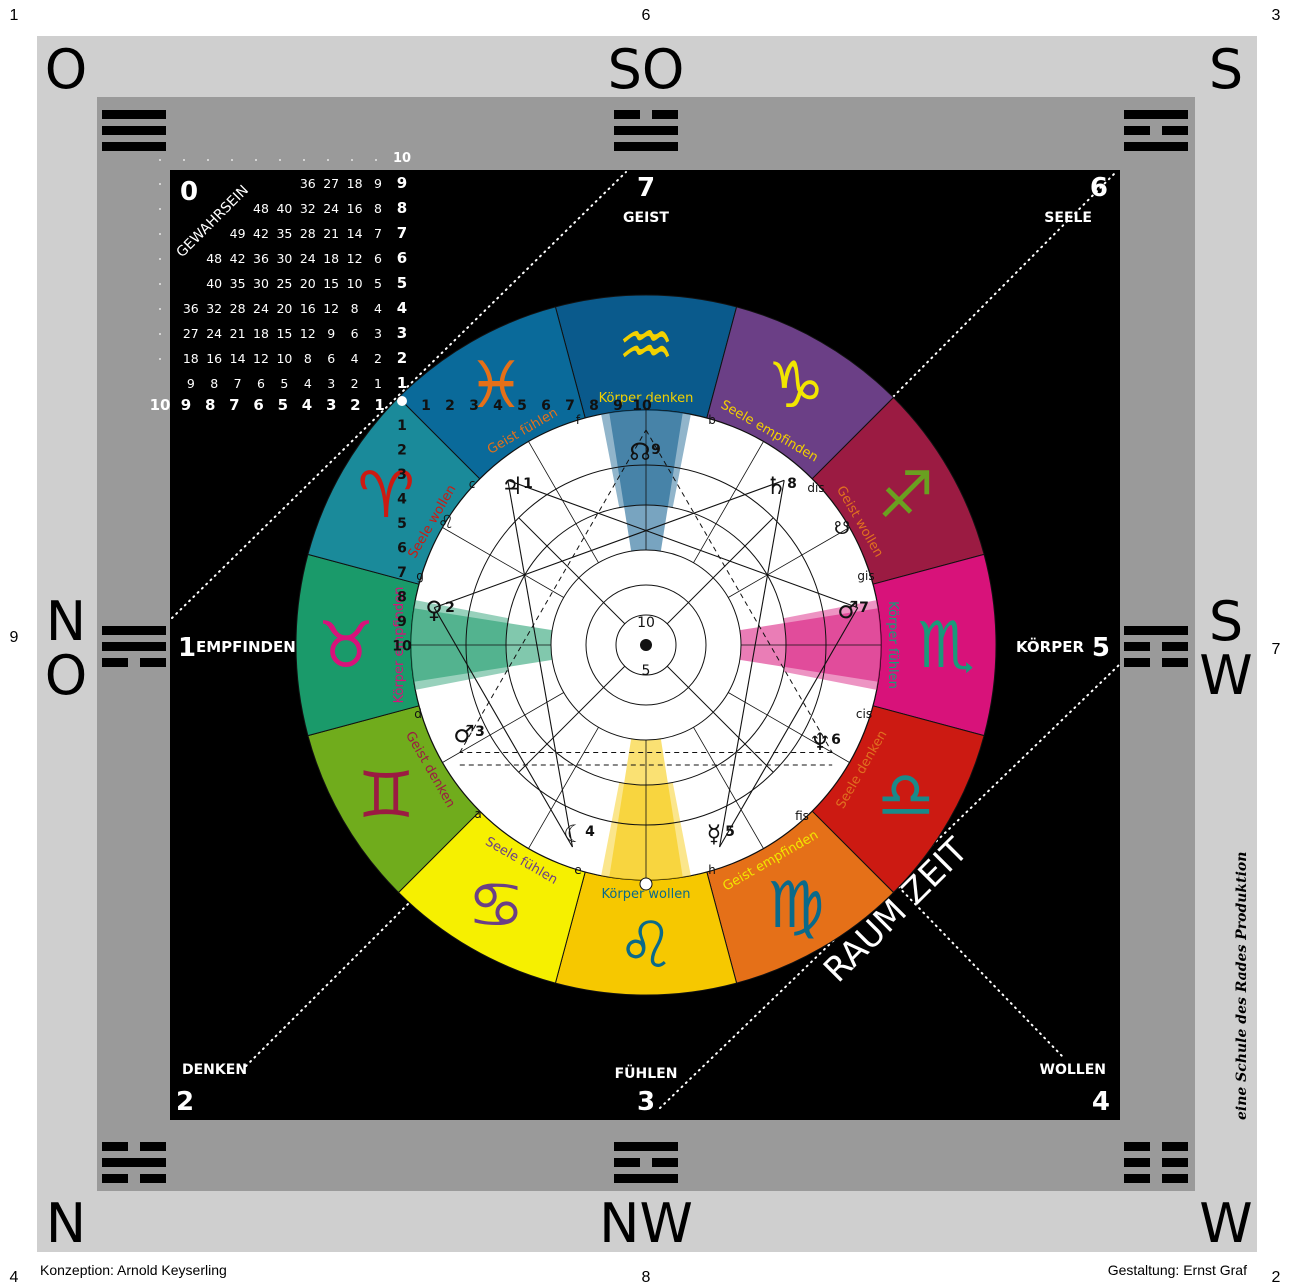 The width and height of the screenshot is (1295, 1287). What do you see at coordinates (1156, 130) in the screenshot?
I see `trigram-fire-icon` at bounding box center [1156, 130].